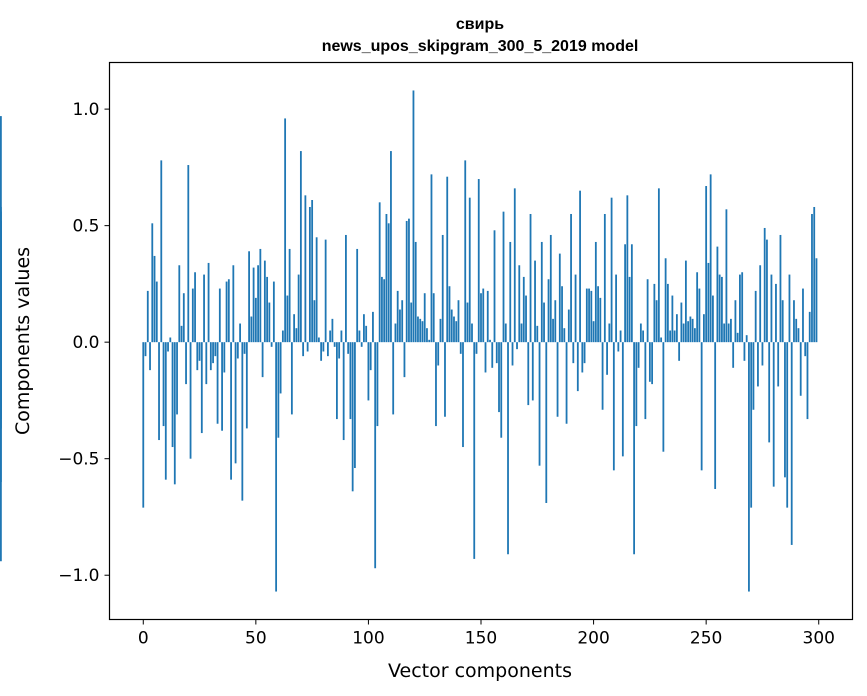  What do you see at coordinates (78, 460) in the screenshot?
I see `y-tick-label: −0.5` at bounding box center [78, 460].